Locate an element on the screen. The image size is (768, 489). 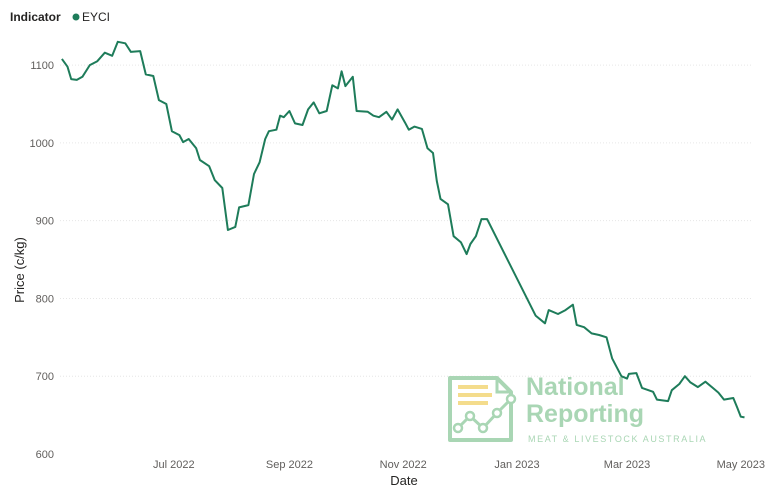
y-axis-title: Price (c/kg) is located at coordinates (19, 270).